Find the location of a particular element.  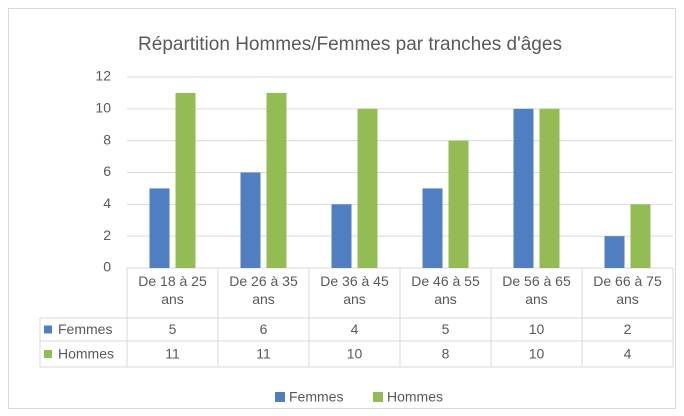

y-tick-label: 6 is located at coordinates (107, 171).